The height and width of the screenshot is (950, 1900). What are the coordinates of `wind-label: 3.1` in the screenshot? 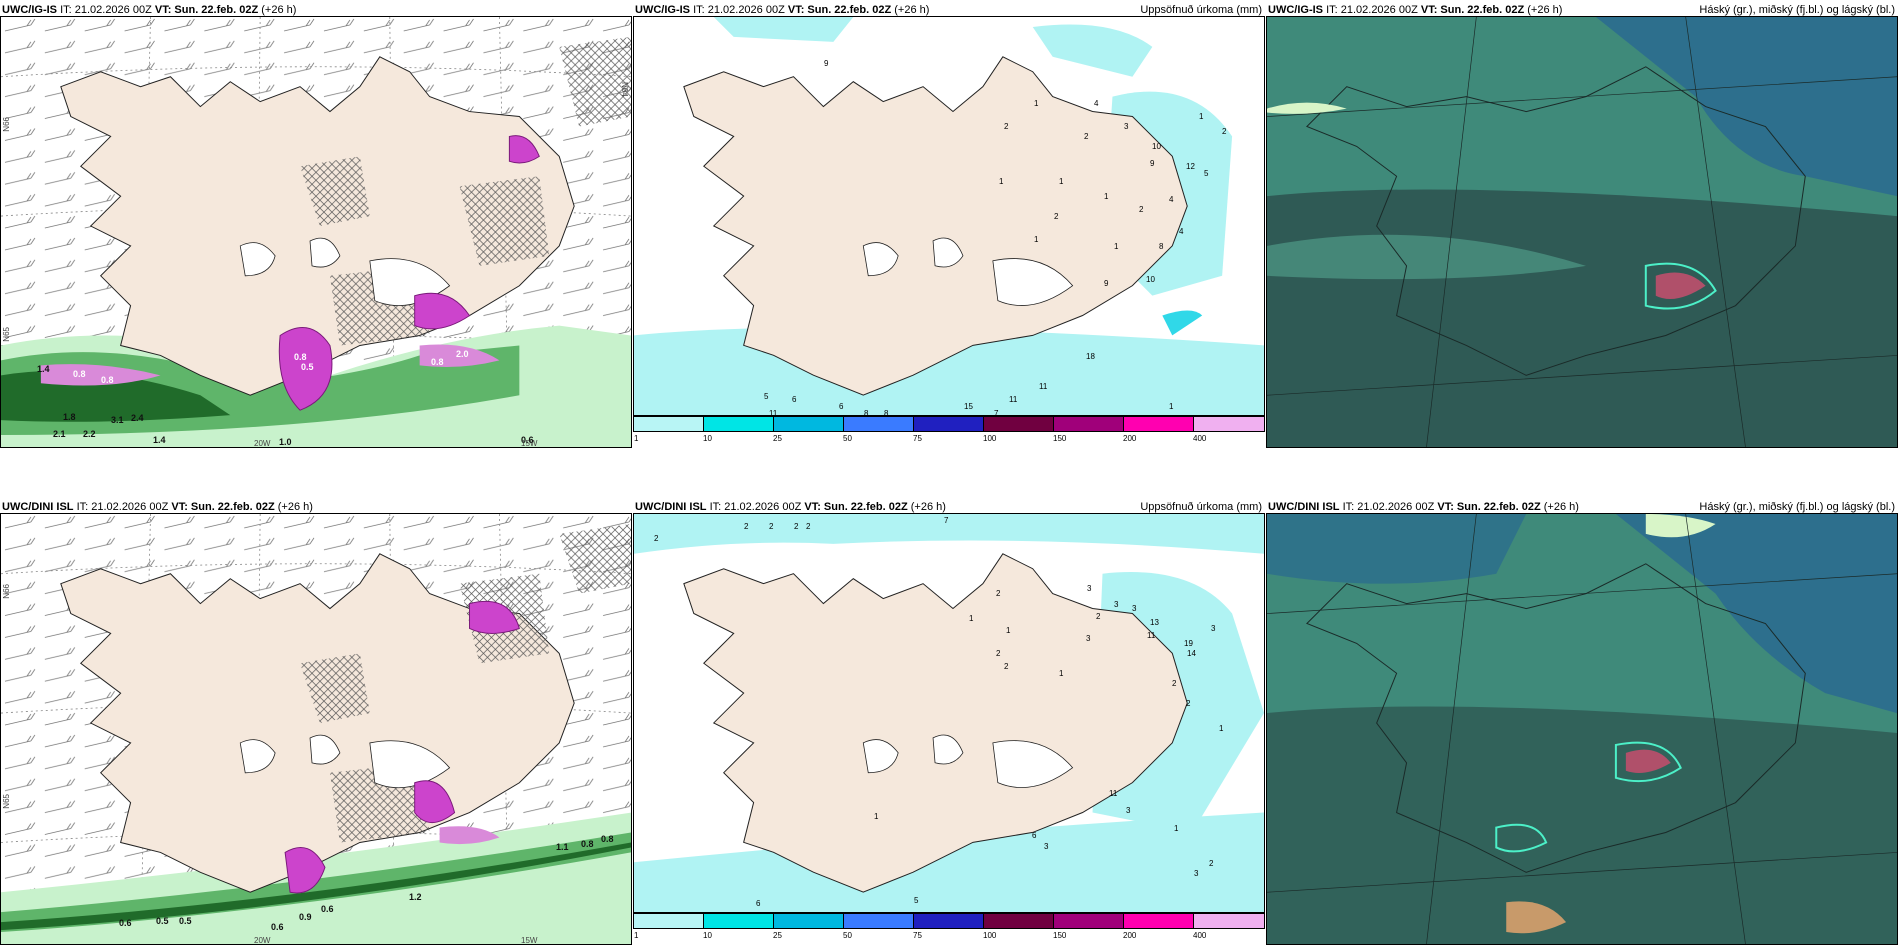 It's located at (117, 420).